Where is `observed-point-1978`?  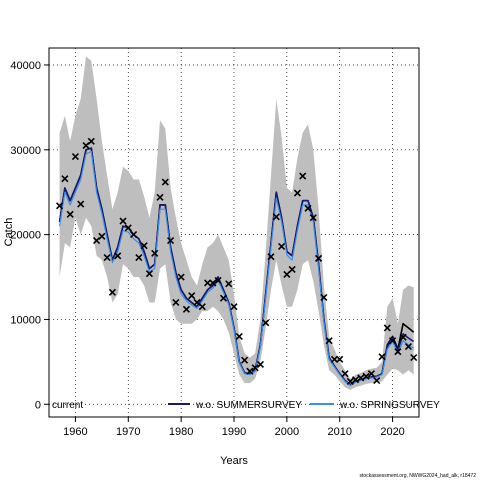
observed-point-1978 is located at coordinates (171, 240).